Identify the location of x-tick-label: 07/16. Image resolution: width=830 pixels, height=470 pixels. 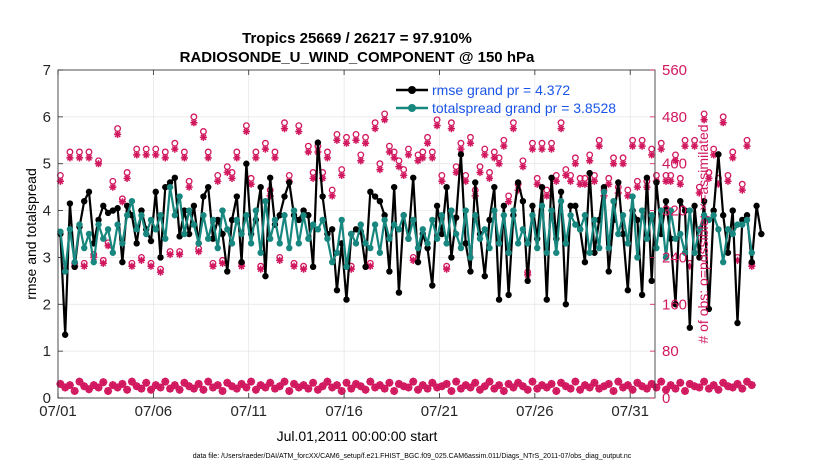
(344, 411).